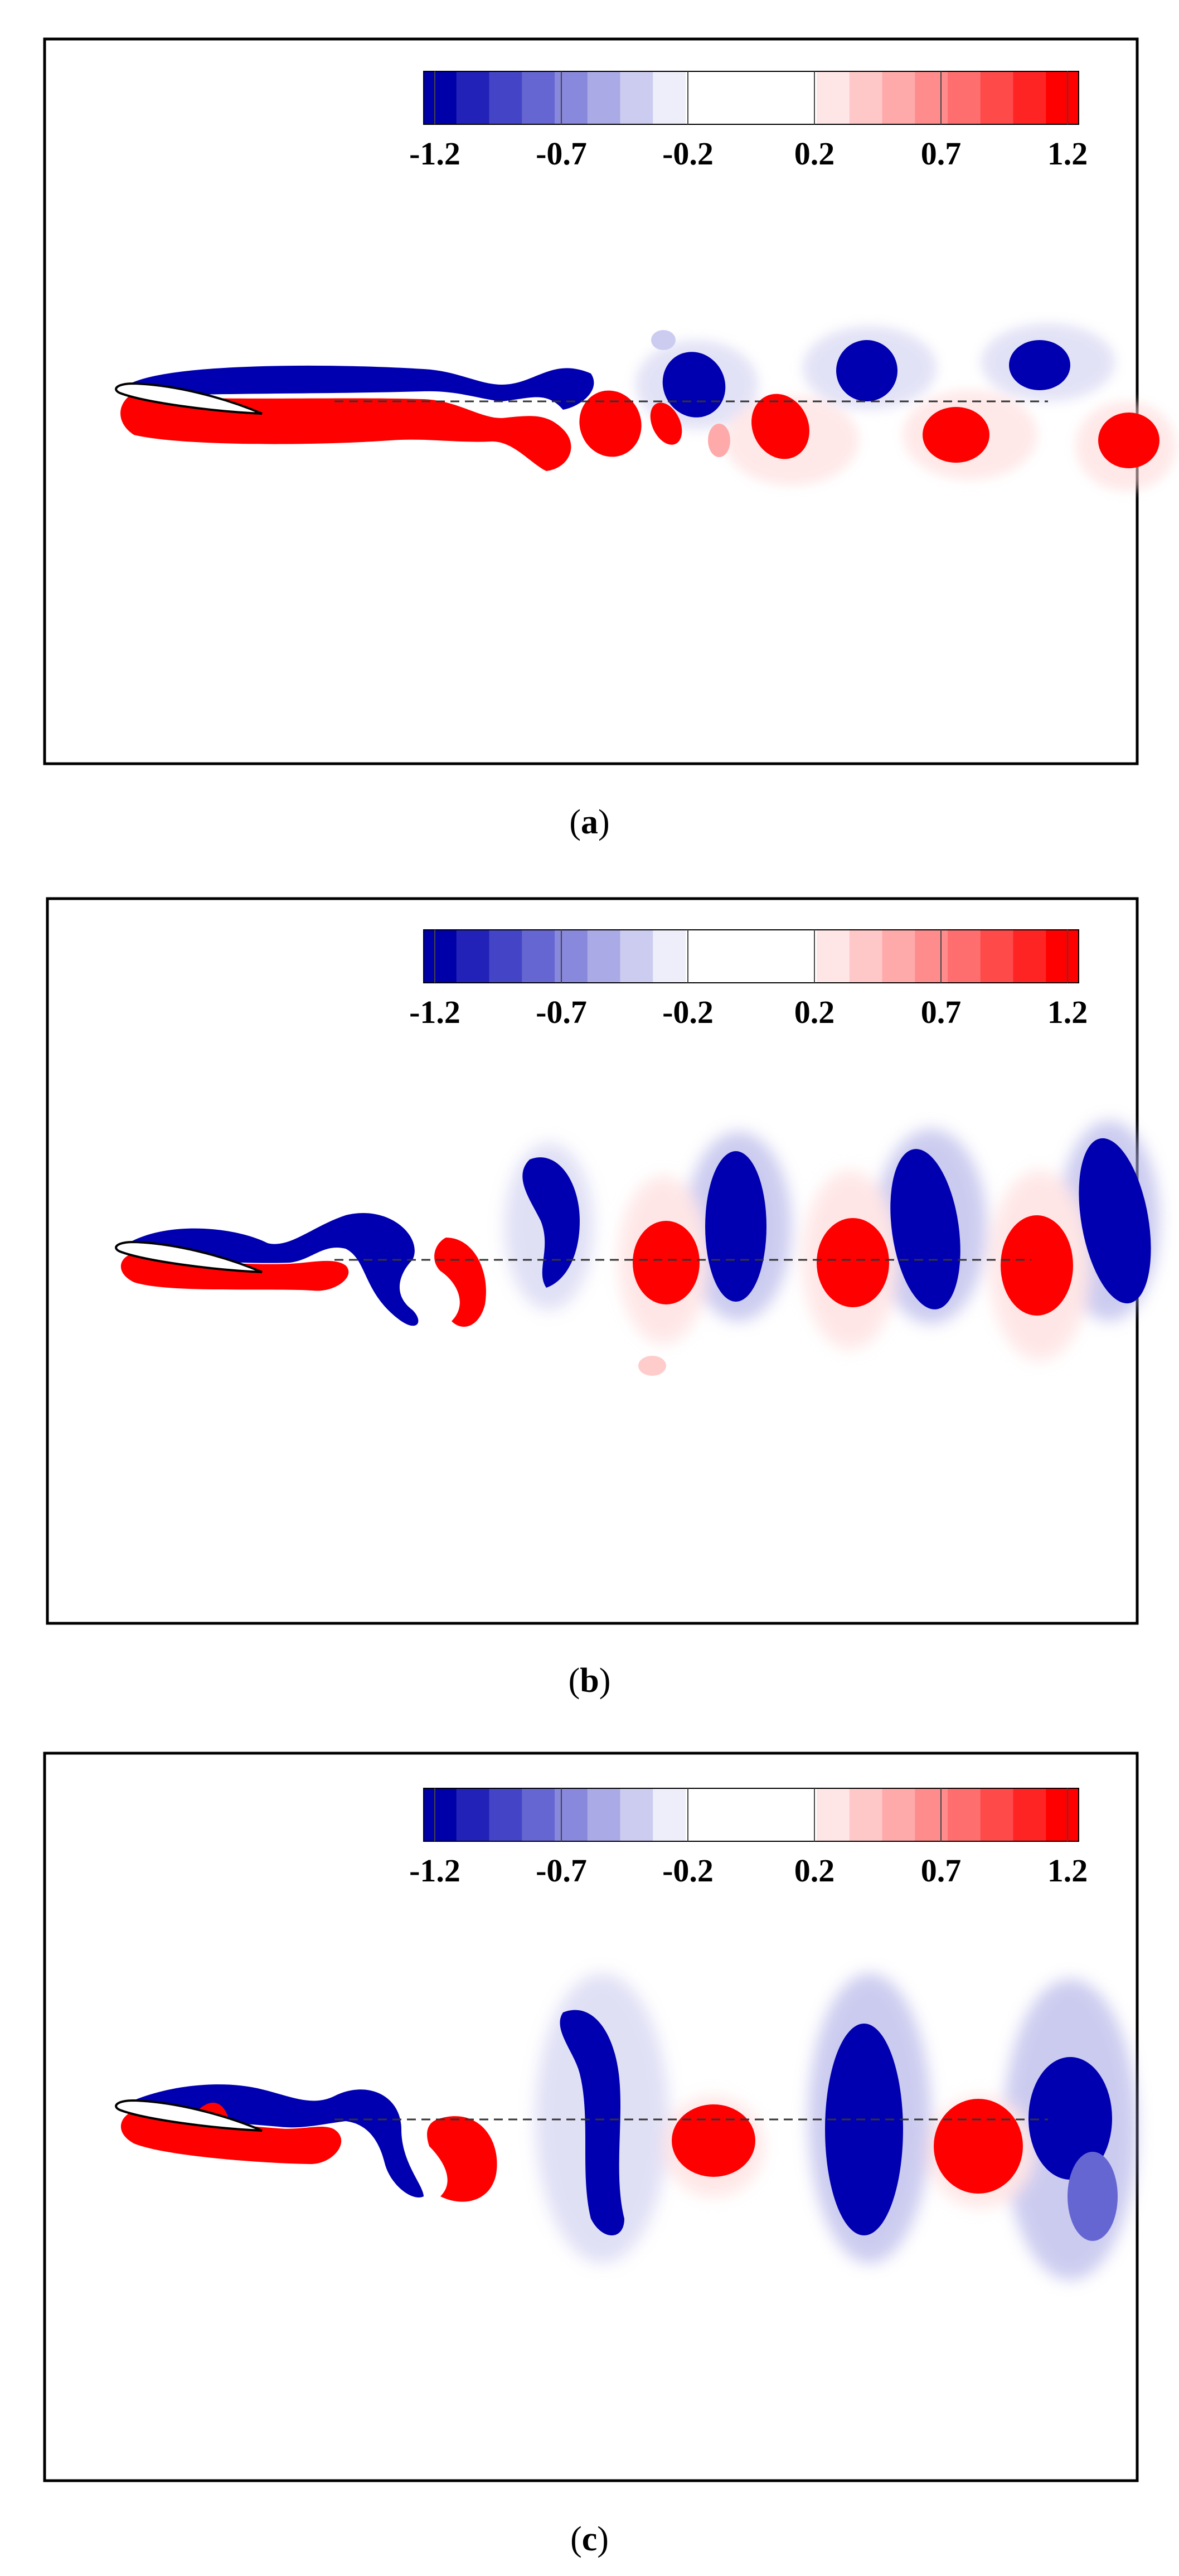 The width and height of the screenshot is (1179, 2576). Describe the element at coordinates (589, 1681) in the screenshot. I see `caption-b: (b)` at that location.